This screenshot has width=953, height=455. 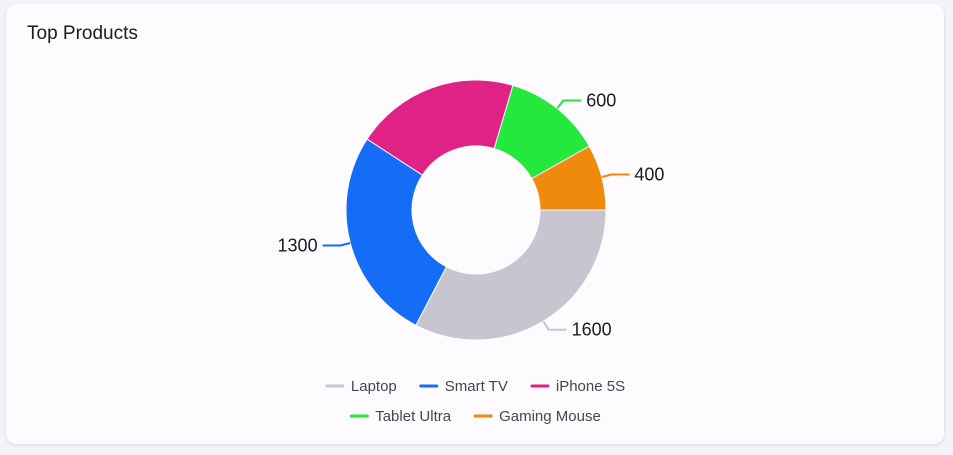 What do you see at coordinates (550, 416) in the screenshot?
I see `legend-label-gaming-mouse: Gaming Mouse` at bounding box center [550, 416].